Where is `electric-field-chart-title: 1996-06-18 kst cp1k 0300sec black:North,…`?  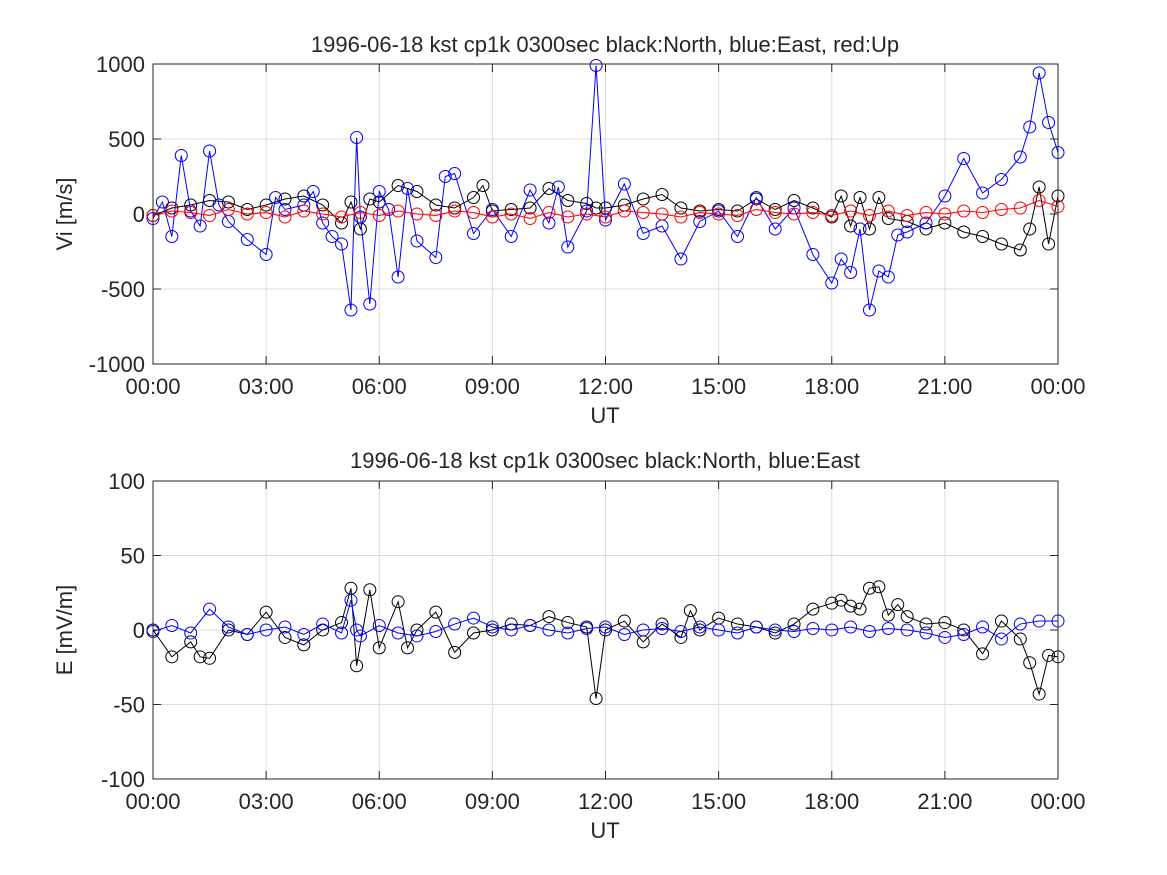
electric-field-chart-title: 1996-06-18 kst cp1k 0300sec black:North,… is located at coordinates (605, 460).